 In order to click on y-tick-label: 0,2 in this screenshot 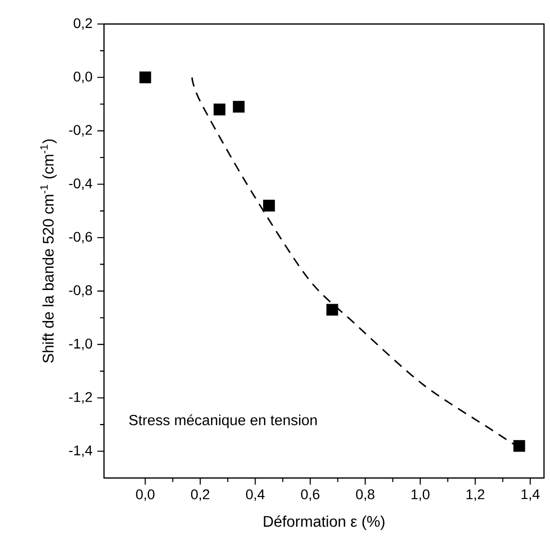, I will do `click(83, 24)`.